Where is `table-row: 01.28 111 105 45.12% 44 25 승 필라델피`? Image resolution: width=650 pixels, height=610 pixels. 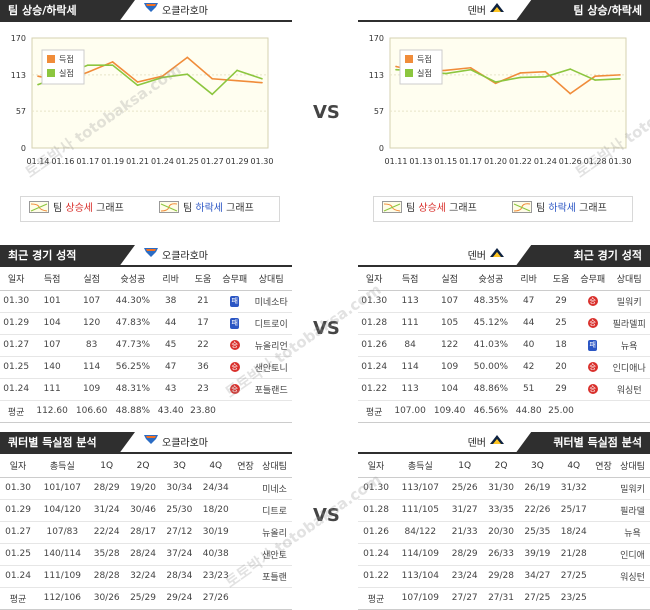
table-row: 01.28 111 105 45.12% 44 25 승 필라델피 is located at coordinates (504, 323).